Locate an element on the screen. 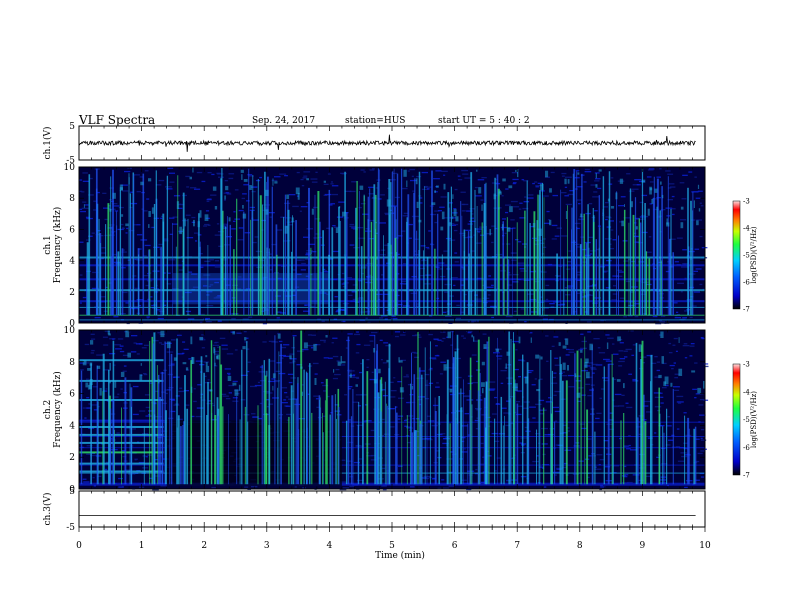 This screenshot has height=612, width=792. colorbar-label: log(PSD)(V²/Hz) is located at coordinates (754, 419).